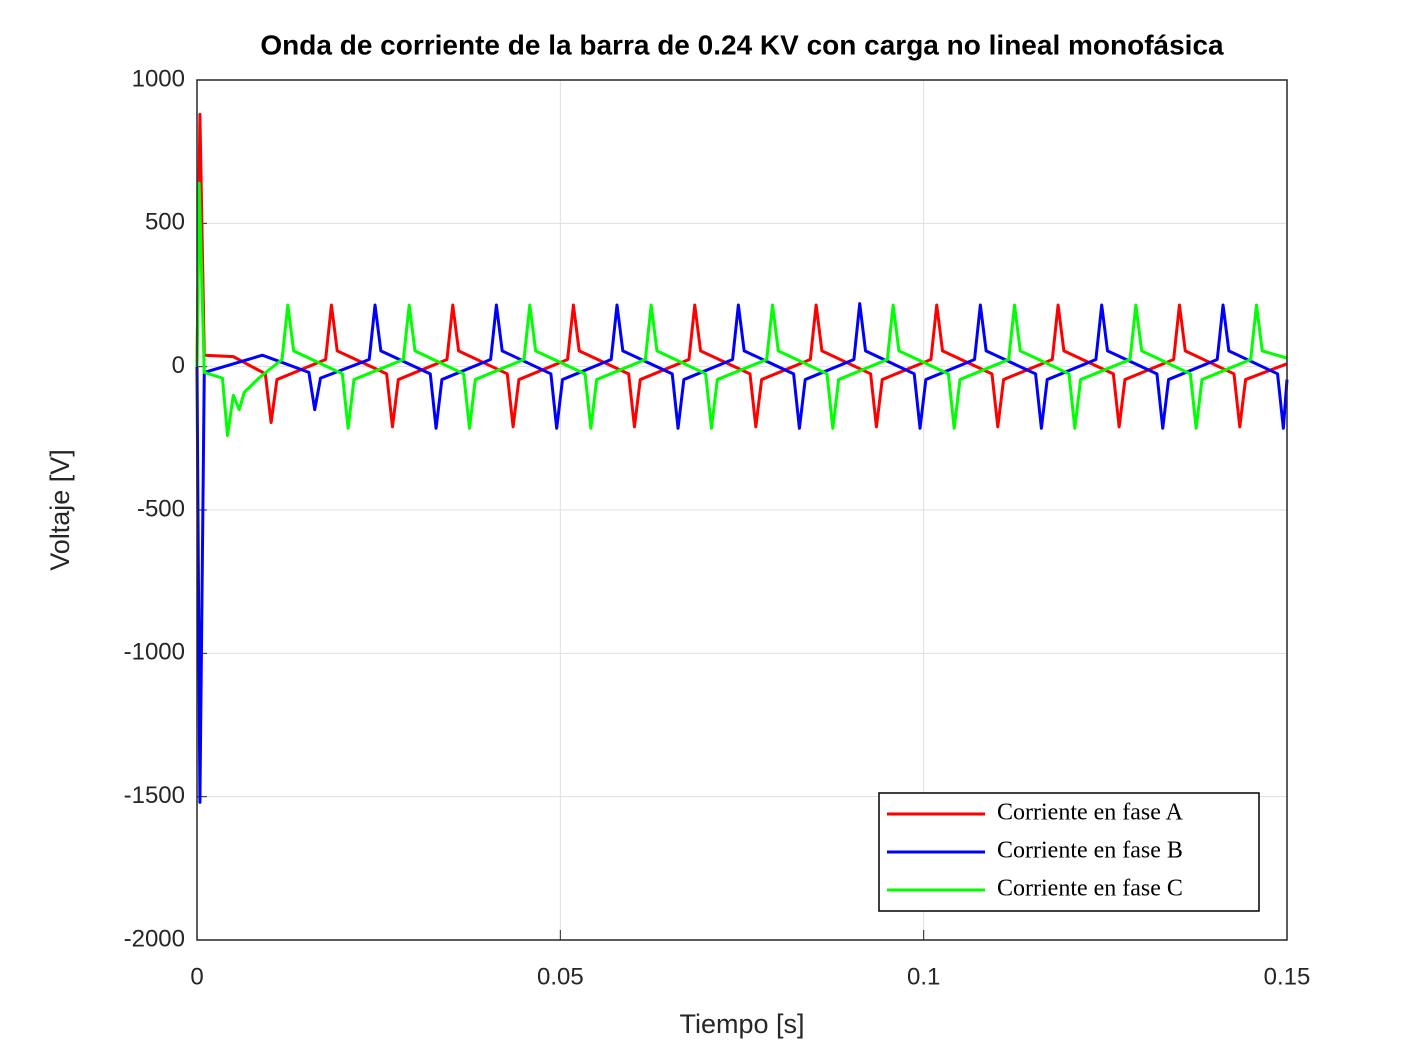  I want to click on y-tick-label: -500, so click(161, 508).